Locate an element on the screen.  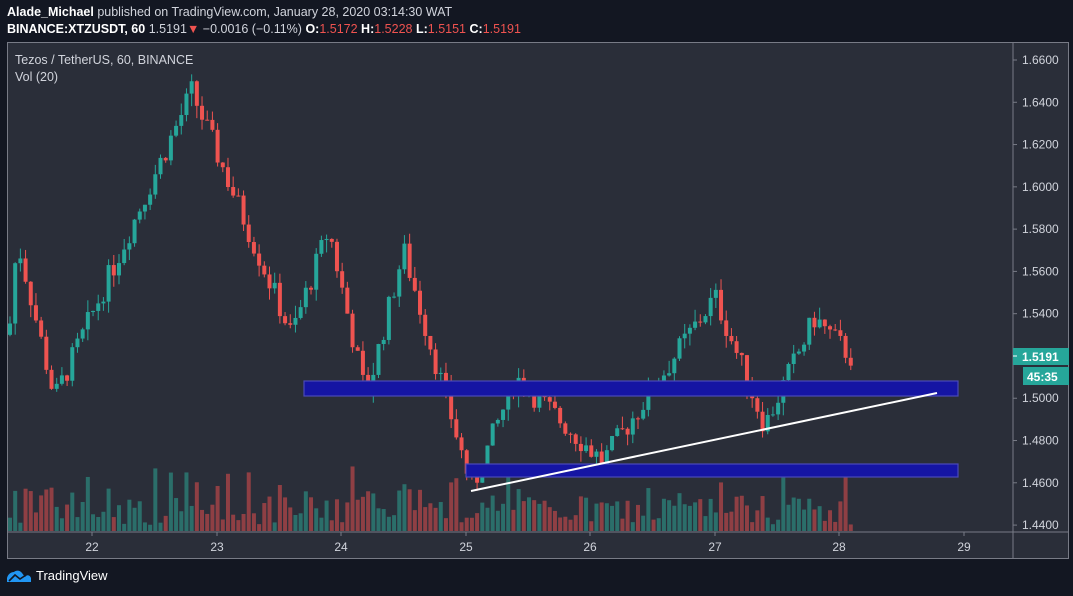
time-tick-label: 29 is located at coordinates (964, 547).